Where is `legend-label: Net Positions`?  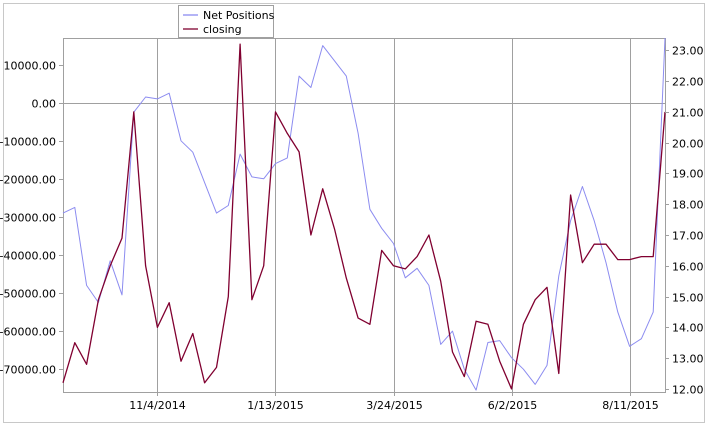 legend-label: Net Positions is located at coordinates (239, 15).